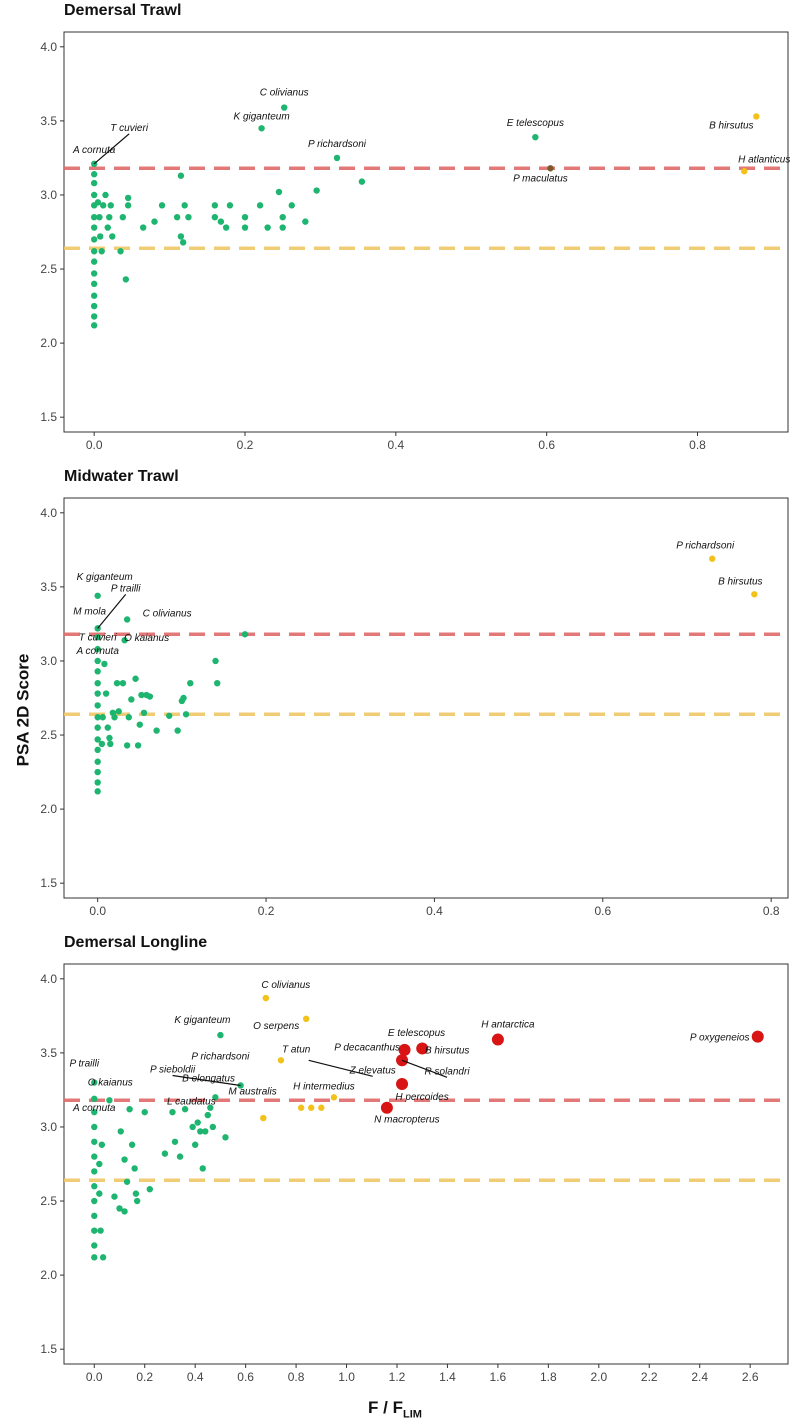  Describe the element at coordinates (146, 638) in the screenshot. I see `species-label: O kaianus` at that location.